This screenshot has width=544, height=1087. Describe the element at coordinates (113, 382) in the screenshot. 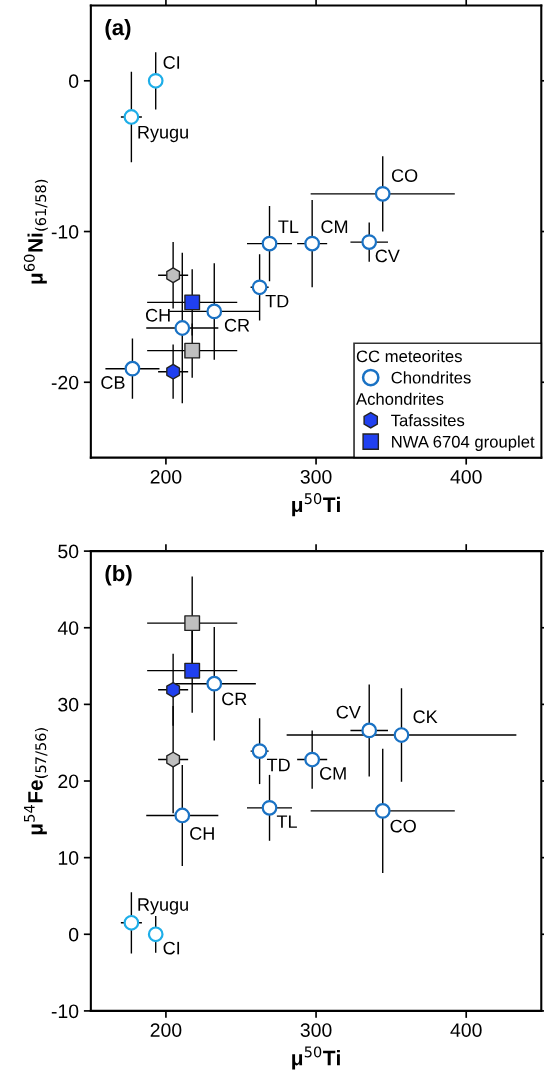

I see `annotation: CB` at that location.